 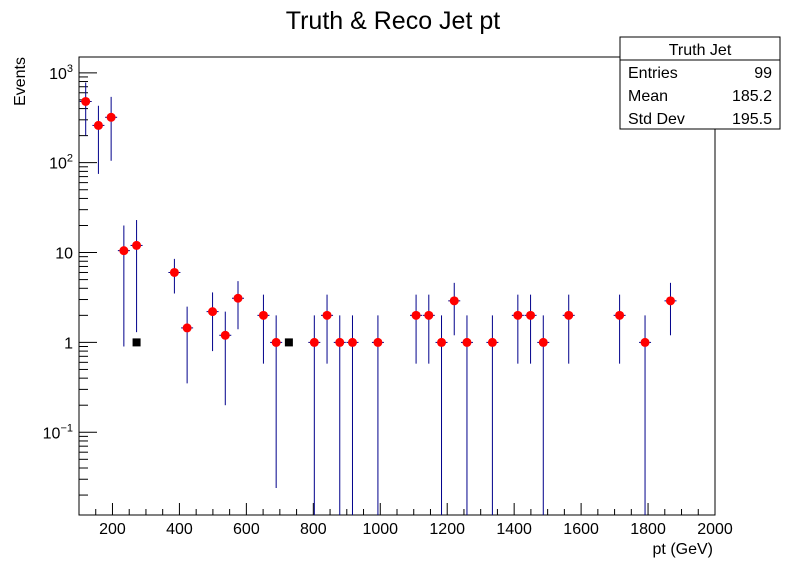 I want to click on x-axis: 200 400 600 800 1000 1200 1400 1600 1800 2000, so click(x=405, y=520).